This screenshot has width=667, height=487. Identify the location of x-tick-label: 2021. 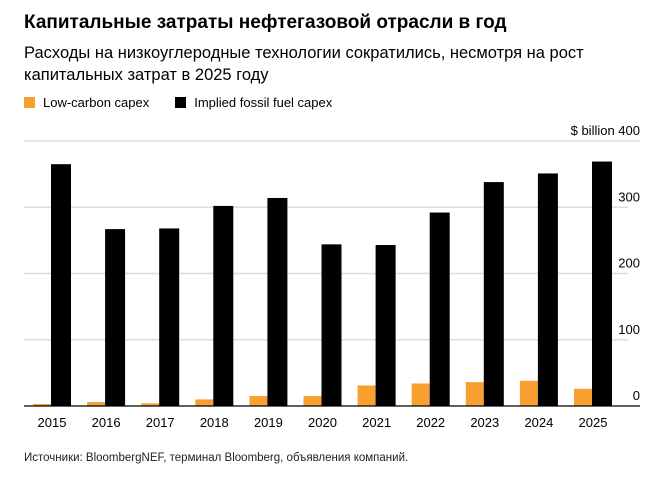
(376, 422).